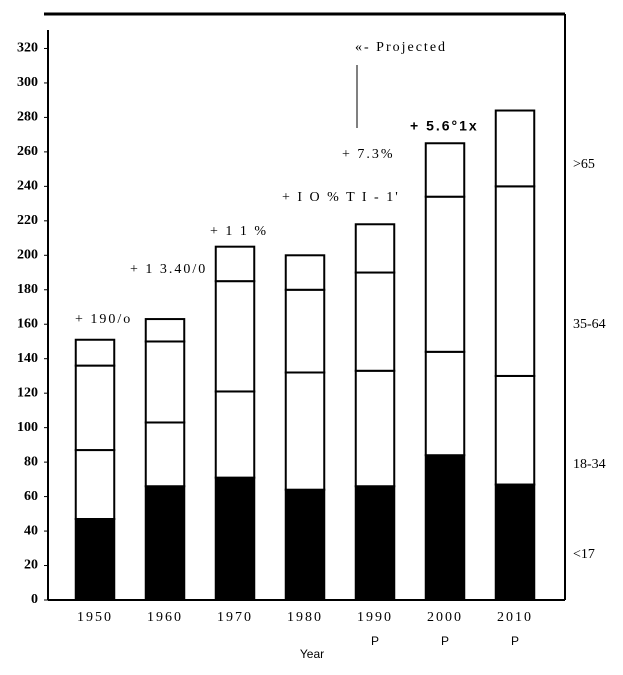 This screenshot has width=623, height=675. I want to click on y-tick-label: 80, so click(31, 461).